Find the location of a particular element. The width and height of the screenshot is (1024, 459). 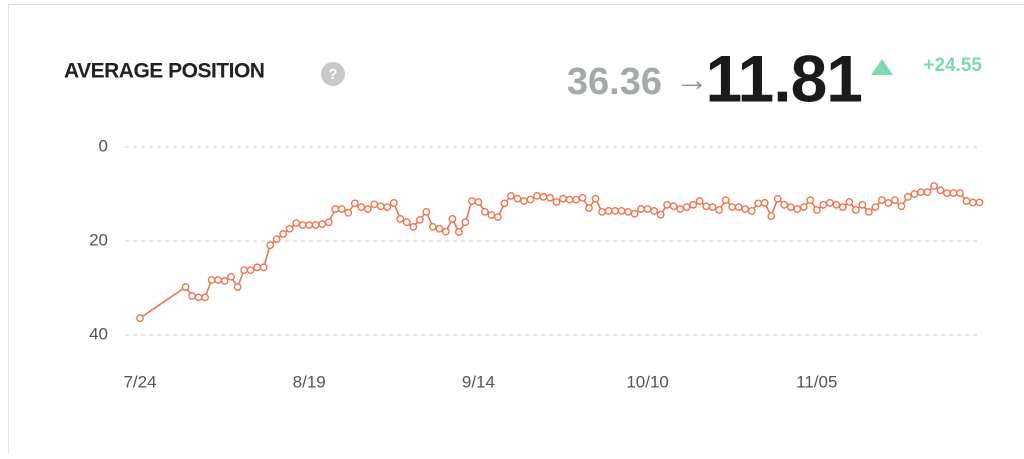

x-tick-label: 10/10 is located at coordinates (647, 381).